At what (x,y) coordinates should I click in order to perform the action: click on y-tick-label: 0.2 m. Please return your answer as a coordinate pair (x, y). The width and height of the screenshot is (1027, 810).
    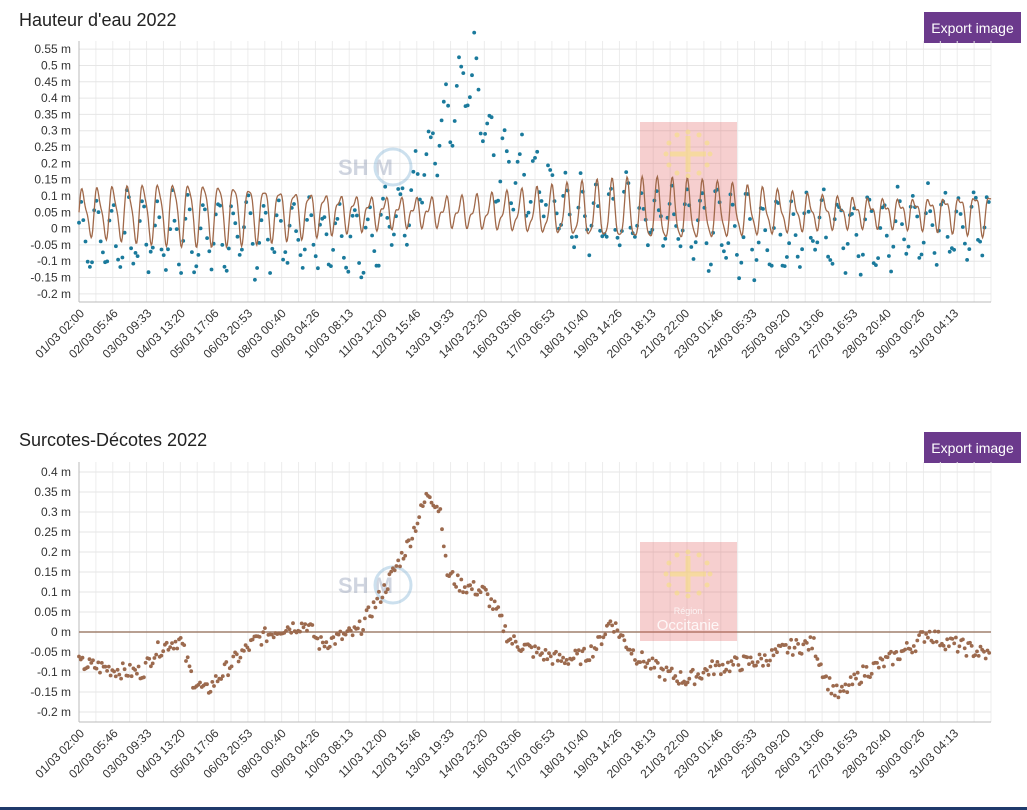
    Looking at the image, I should click on (56, 552).